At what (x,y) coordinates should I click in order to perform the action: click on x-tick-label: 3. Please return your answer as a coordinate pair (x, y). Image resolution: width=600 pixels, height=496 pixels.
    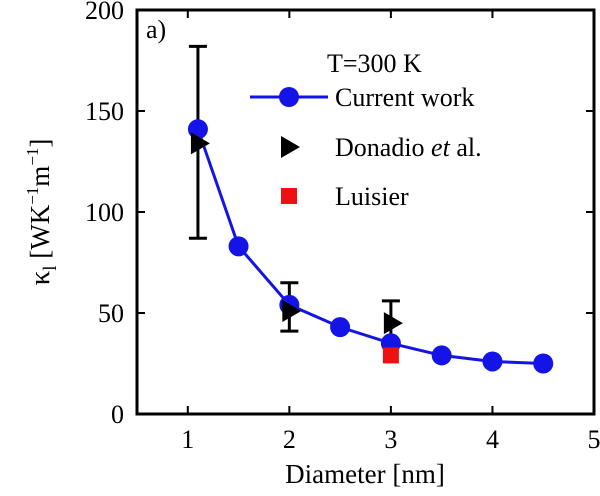
    Looking at the image, I should click on (390, 439).